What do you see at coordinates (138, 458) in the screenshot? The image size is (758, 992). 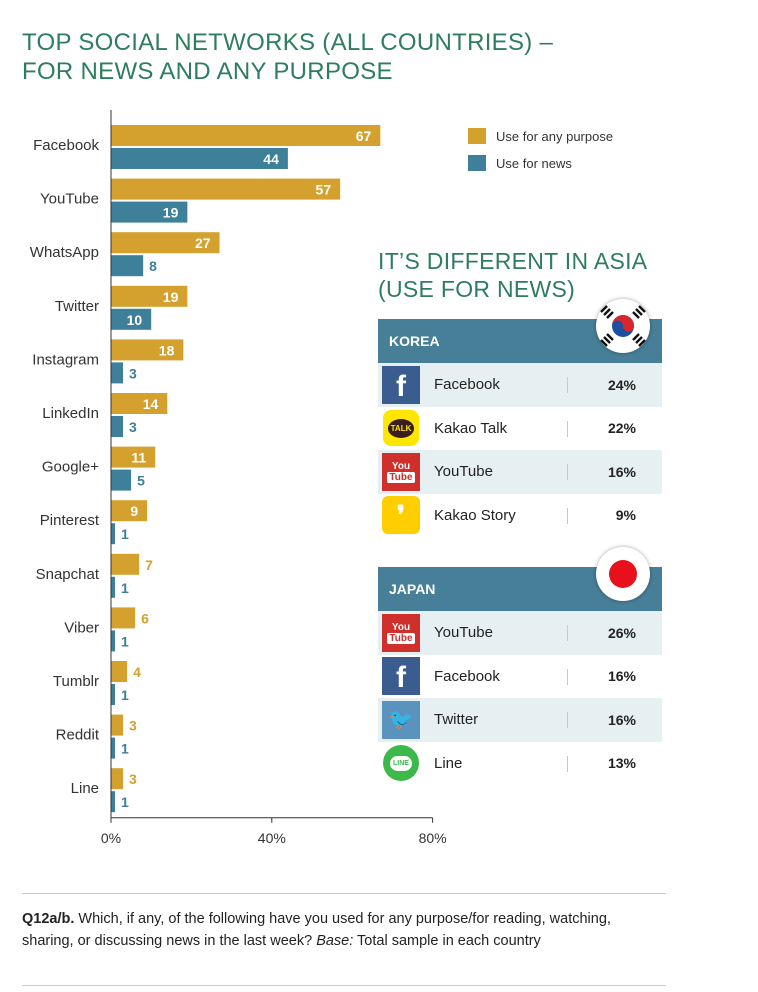 I see `data-label-any-purpose: 11` at bounding box center [138, 458].